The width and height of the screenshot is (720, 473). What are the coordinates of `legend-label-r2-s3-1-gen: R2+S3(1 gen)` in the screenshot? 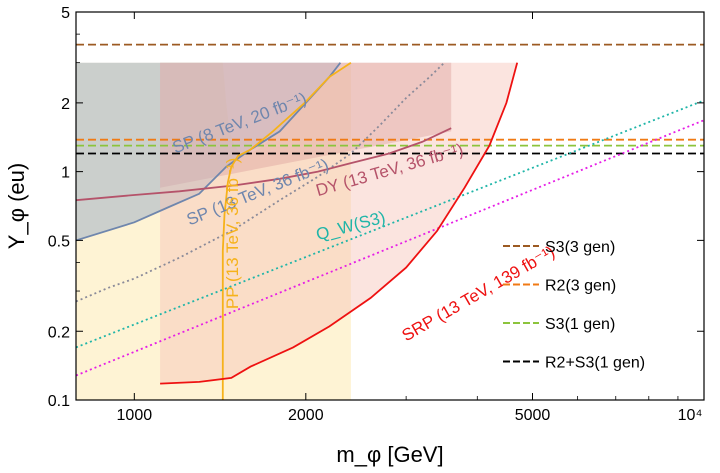 It's located at (595, 363).